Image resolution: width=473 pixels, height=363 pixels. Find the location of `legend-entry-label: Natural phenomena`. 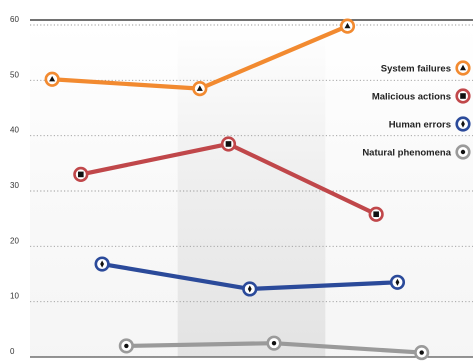

legend-entry-label: Natural phenomena is located at coordinates (406, 153).